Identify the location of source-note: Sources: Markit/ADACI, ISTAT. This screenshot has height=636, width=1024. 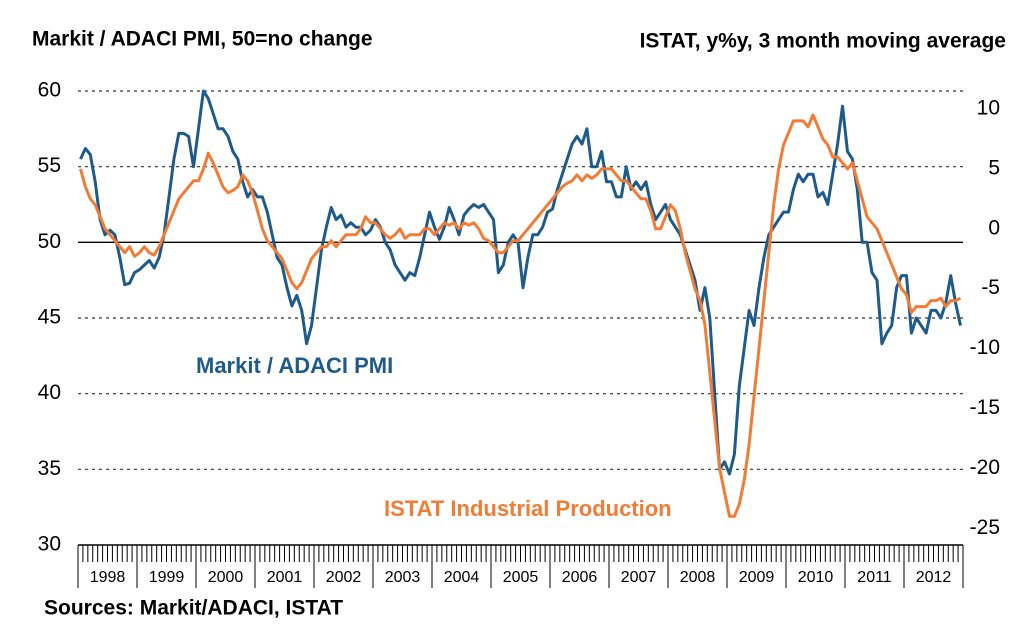
(193, 608).